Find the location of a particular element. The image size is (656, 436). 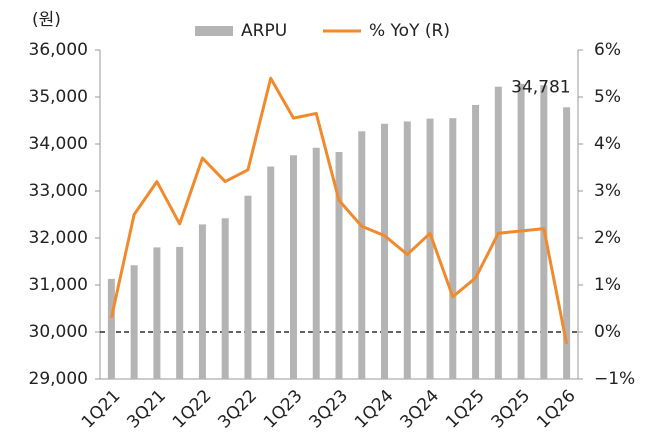

legend-label: % YoY (R) is located at coordinates (409, 31).